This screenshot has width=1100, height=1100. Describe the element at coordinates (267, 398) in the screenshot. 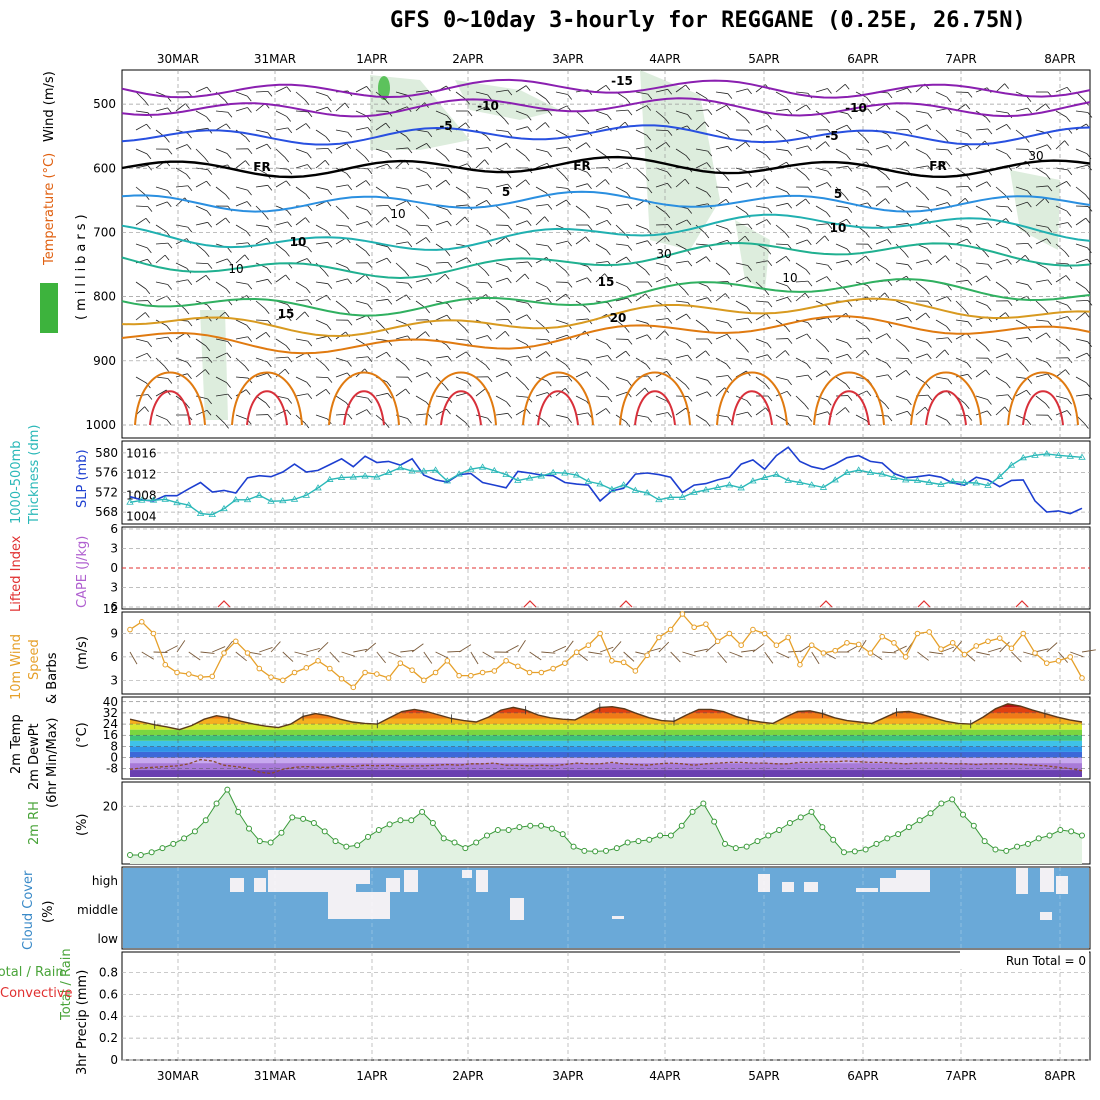

I see `boundary-layer-loop` at that location.